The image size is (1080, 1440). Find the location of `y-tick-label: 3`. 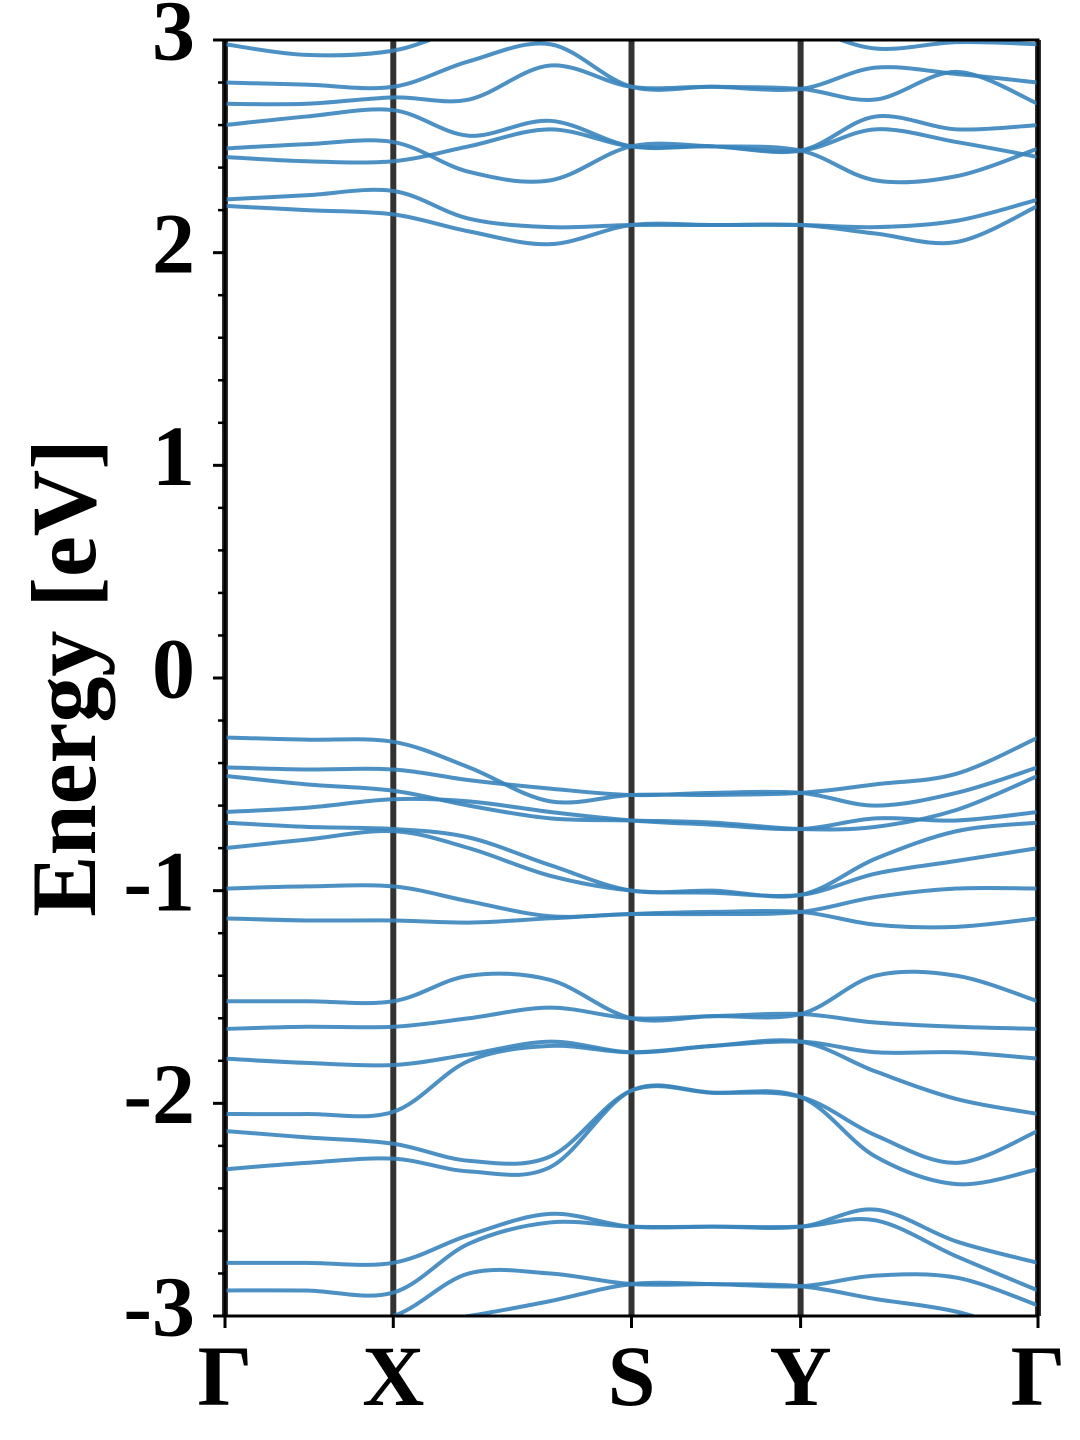

y-tick-label: 3 is located at coordinates (173, 39).